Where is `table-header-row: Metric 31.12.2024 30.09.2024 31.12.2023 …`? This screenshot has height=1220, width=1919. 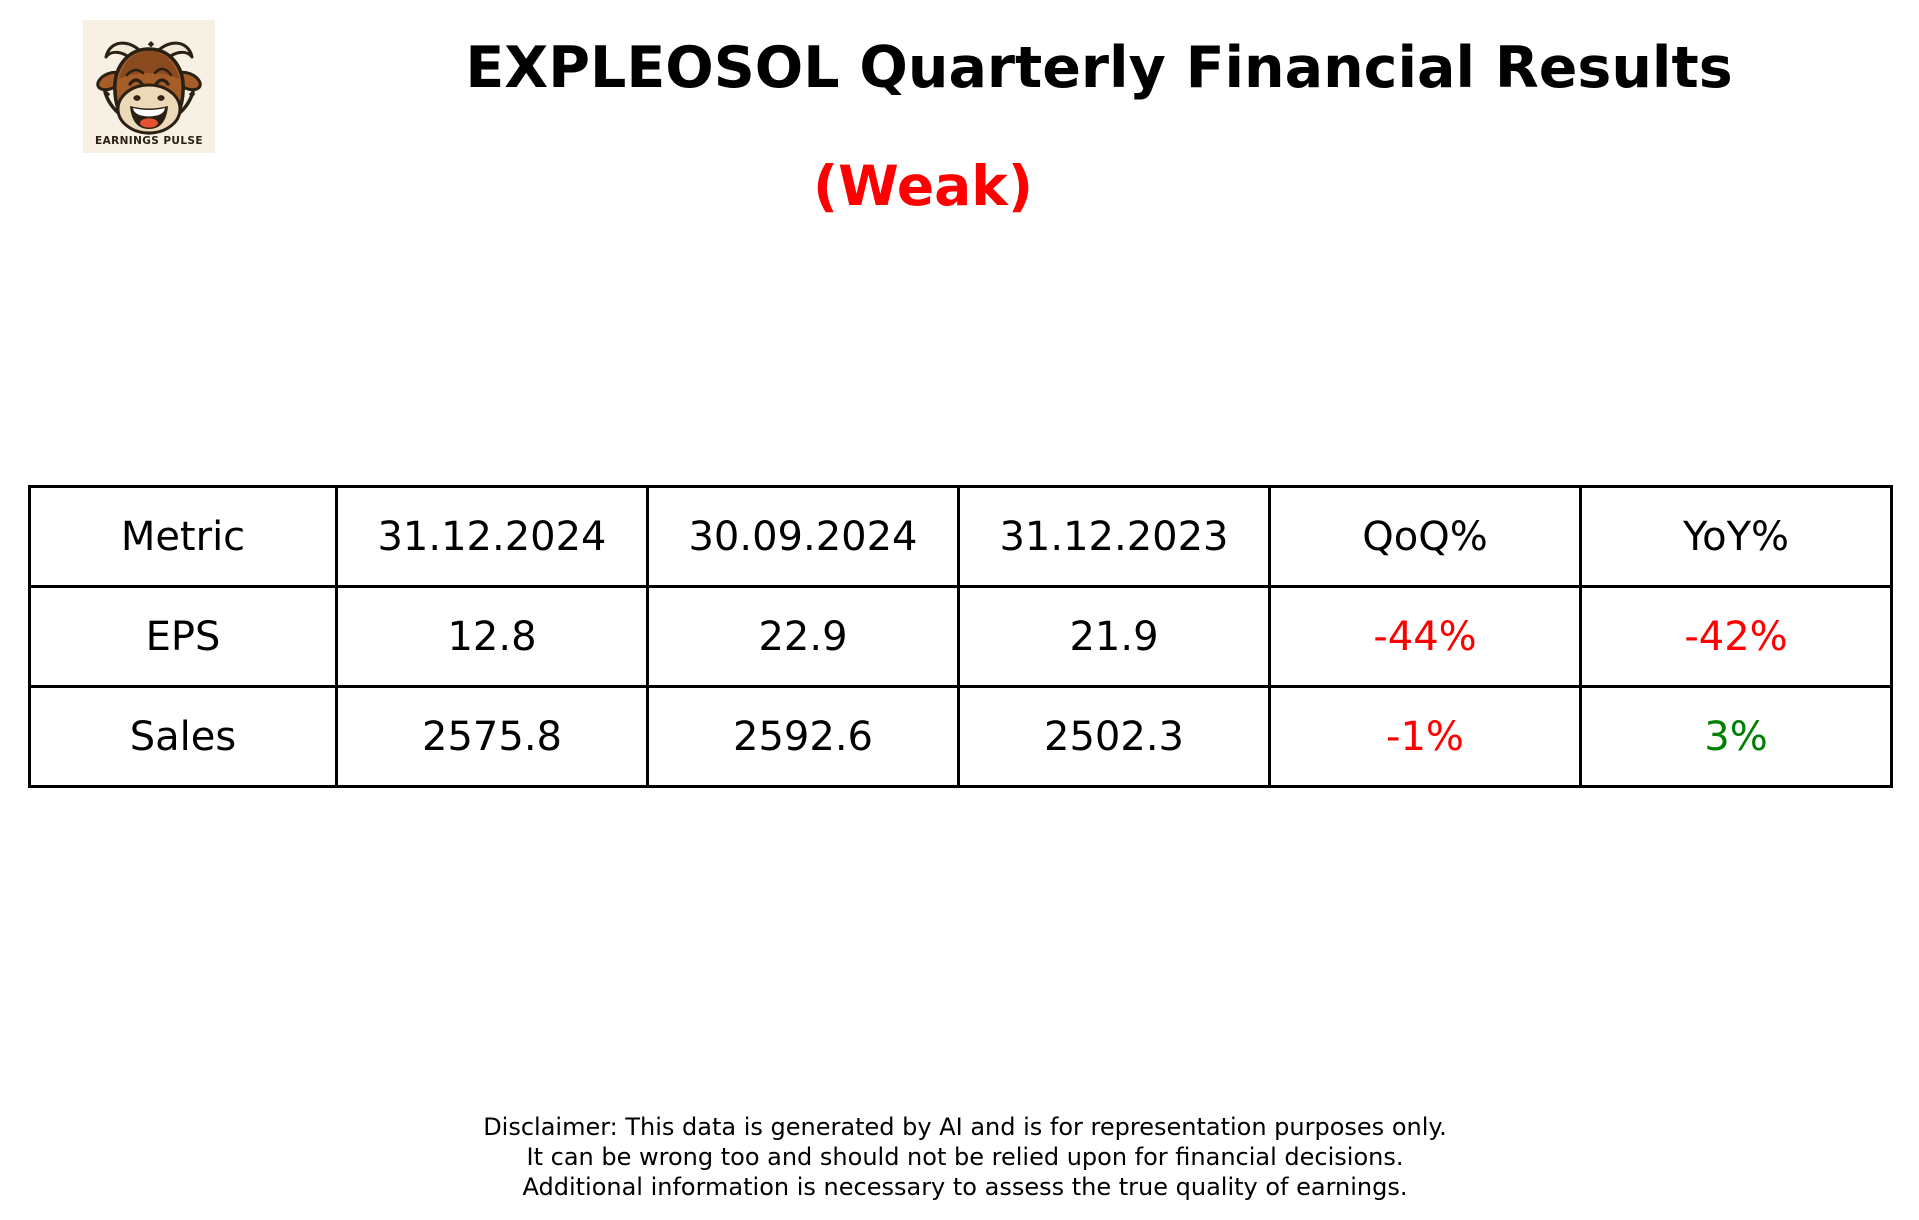 table-header-row: Metric 31.12.2024 30.09.2024 31.12.2023 … is located at coordinates (960, 536).